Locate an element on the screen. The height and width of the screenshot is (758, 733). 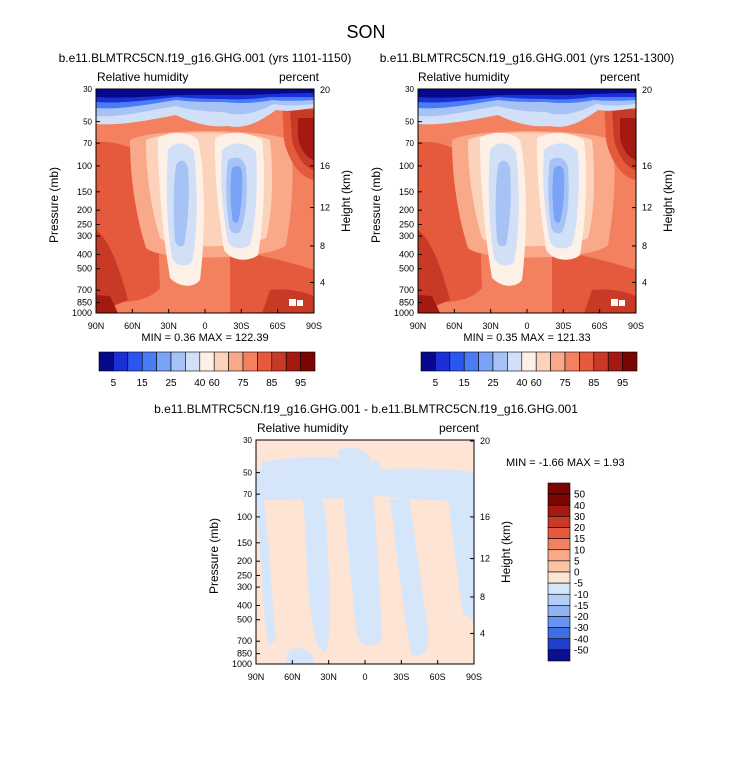
height-tick-label: 12 is located at coordinates (647, 208).